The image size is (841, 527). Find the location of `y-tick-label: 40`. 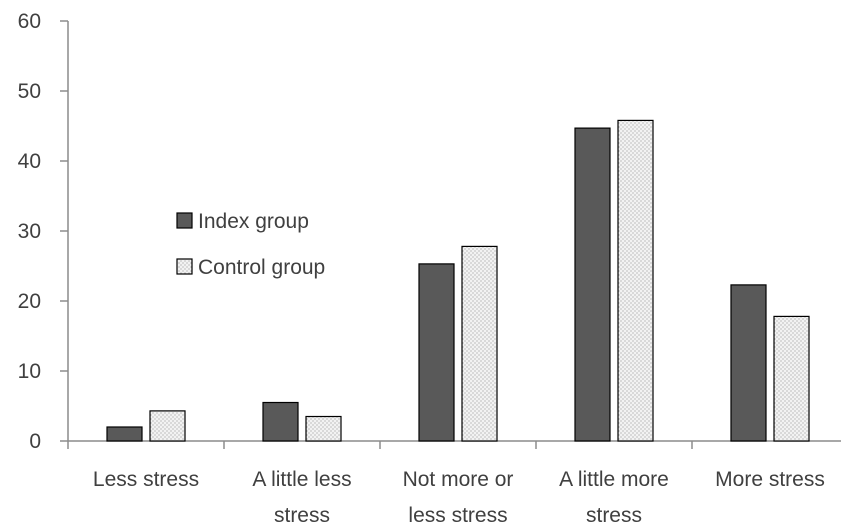

y-tick-label: 40 is located at coordinates (29, 161).